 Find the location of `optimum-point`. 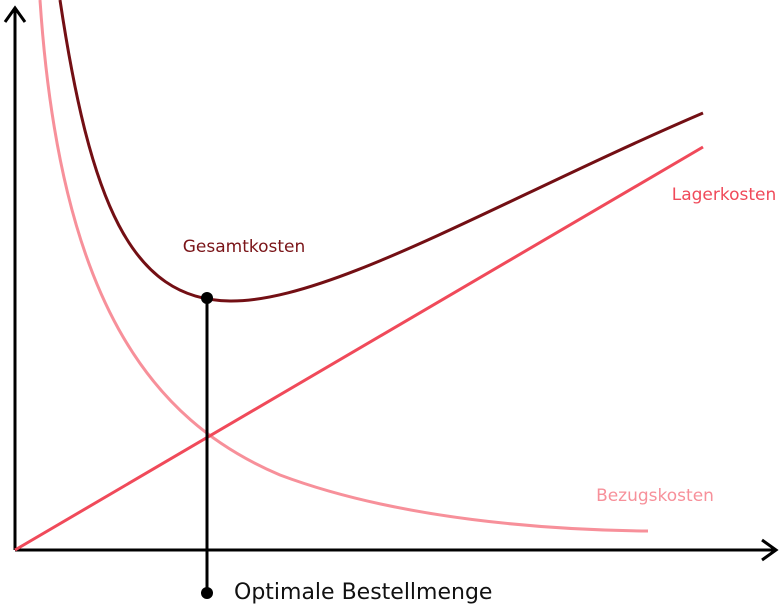

optimum-point is located at coordinates (207, 298).